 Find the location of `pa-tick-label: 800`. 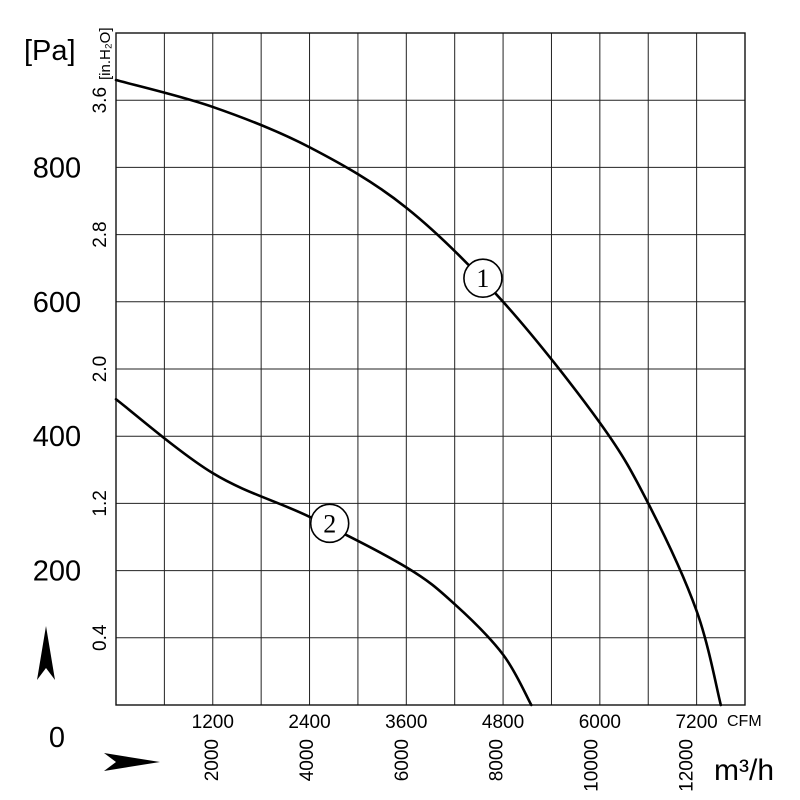

pa-tick-label: 800 is located at coordinates (57, 168).